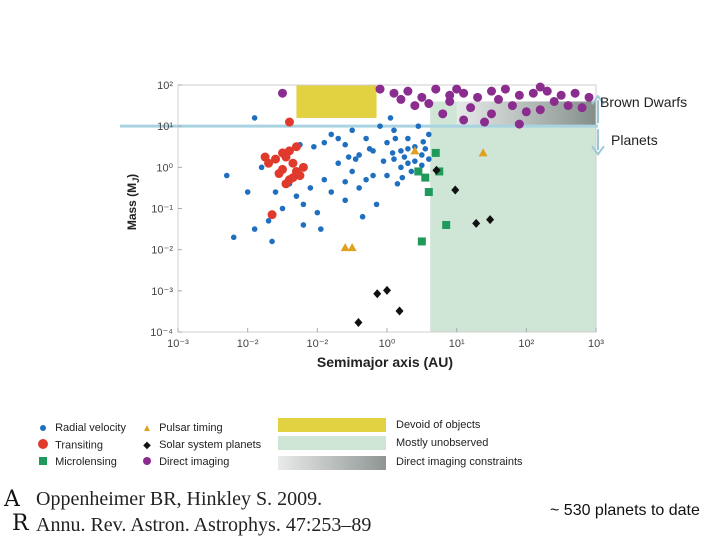  Describe the element at coordinates (438, 425) in the screenshot. I see `legend-devoid: Devoid of objects` at that location.